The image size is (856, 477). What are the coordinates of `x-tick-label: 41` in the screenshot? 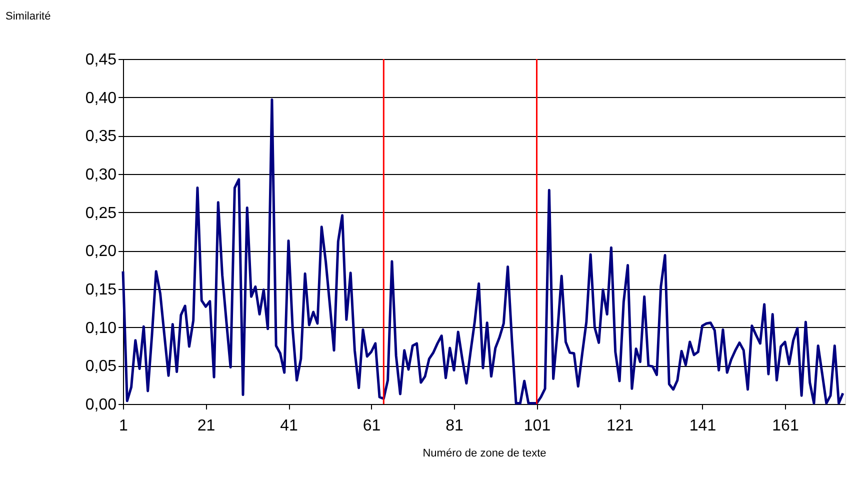 It's located at (289, 426).